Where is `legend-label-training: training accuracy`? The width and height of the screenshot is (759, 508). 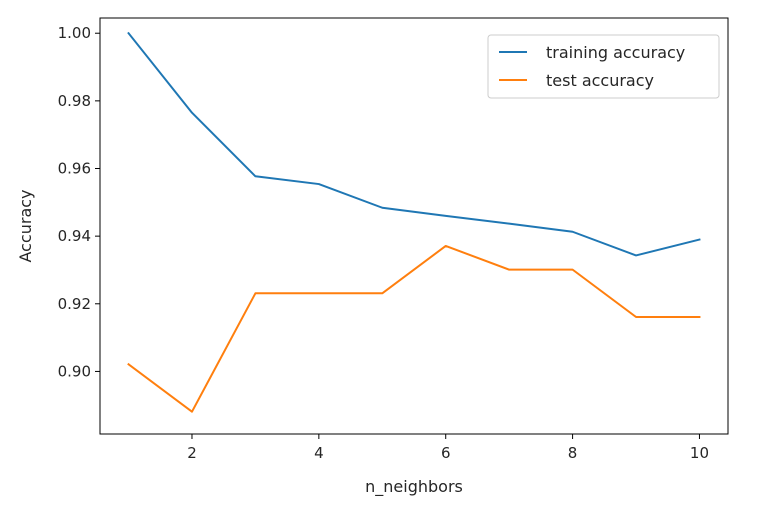 legend-label-training: training accuracy is located at coordinates (615, 52).